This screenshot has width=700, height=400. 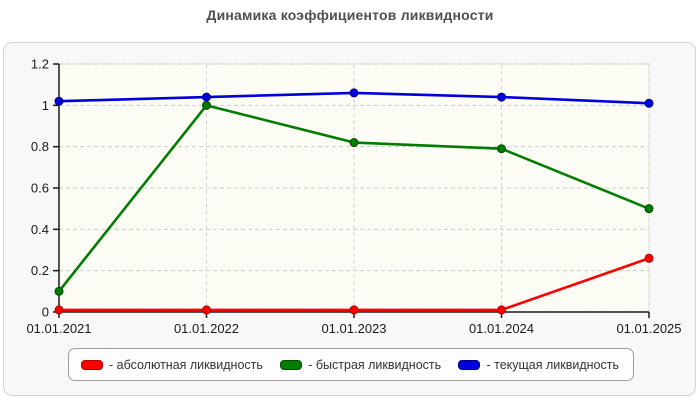 I want to click on y-axis-tick-label: 0.8, so click(x=40, y=146).